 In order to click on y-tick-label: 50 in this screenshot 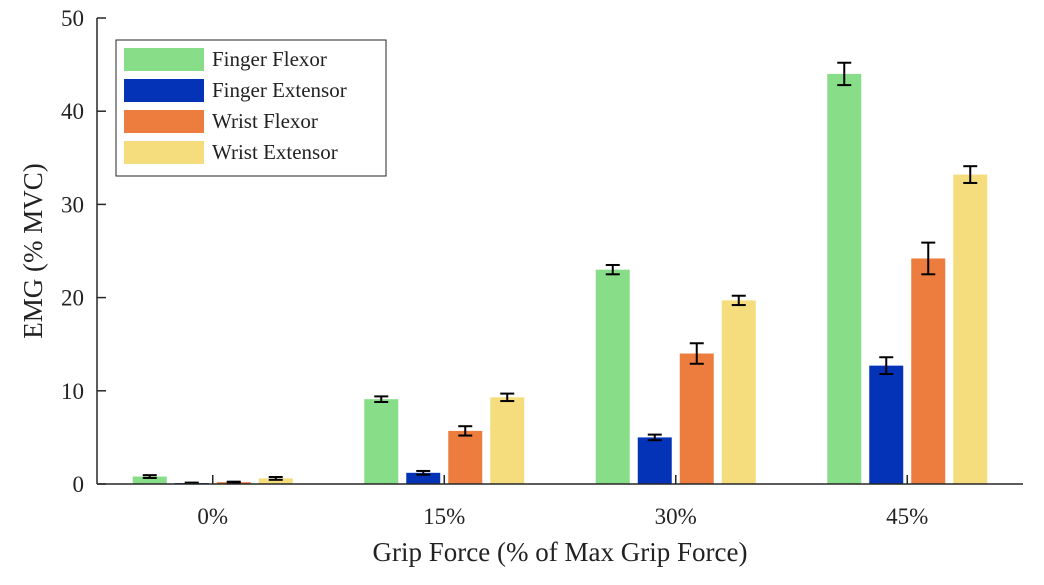, I will do `click(72, 18)`.